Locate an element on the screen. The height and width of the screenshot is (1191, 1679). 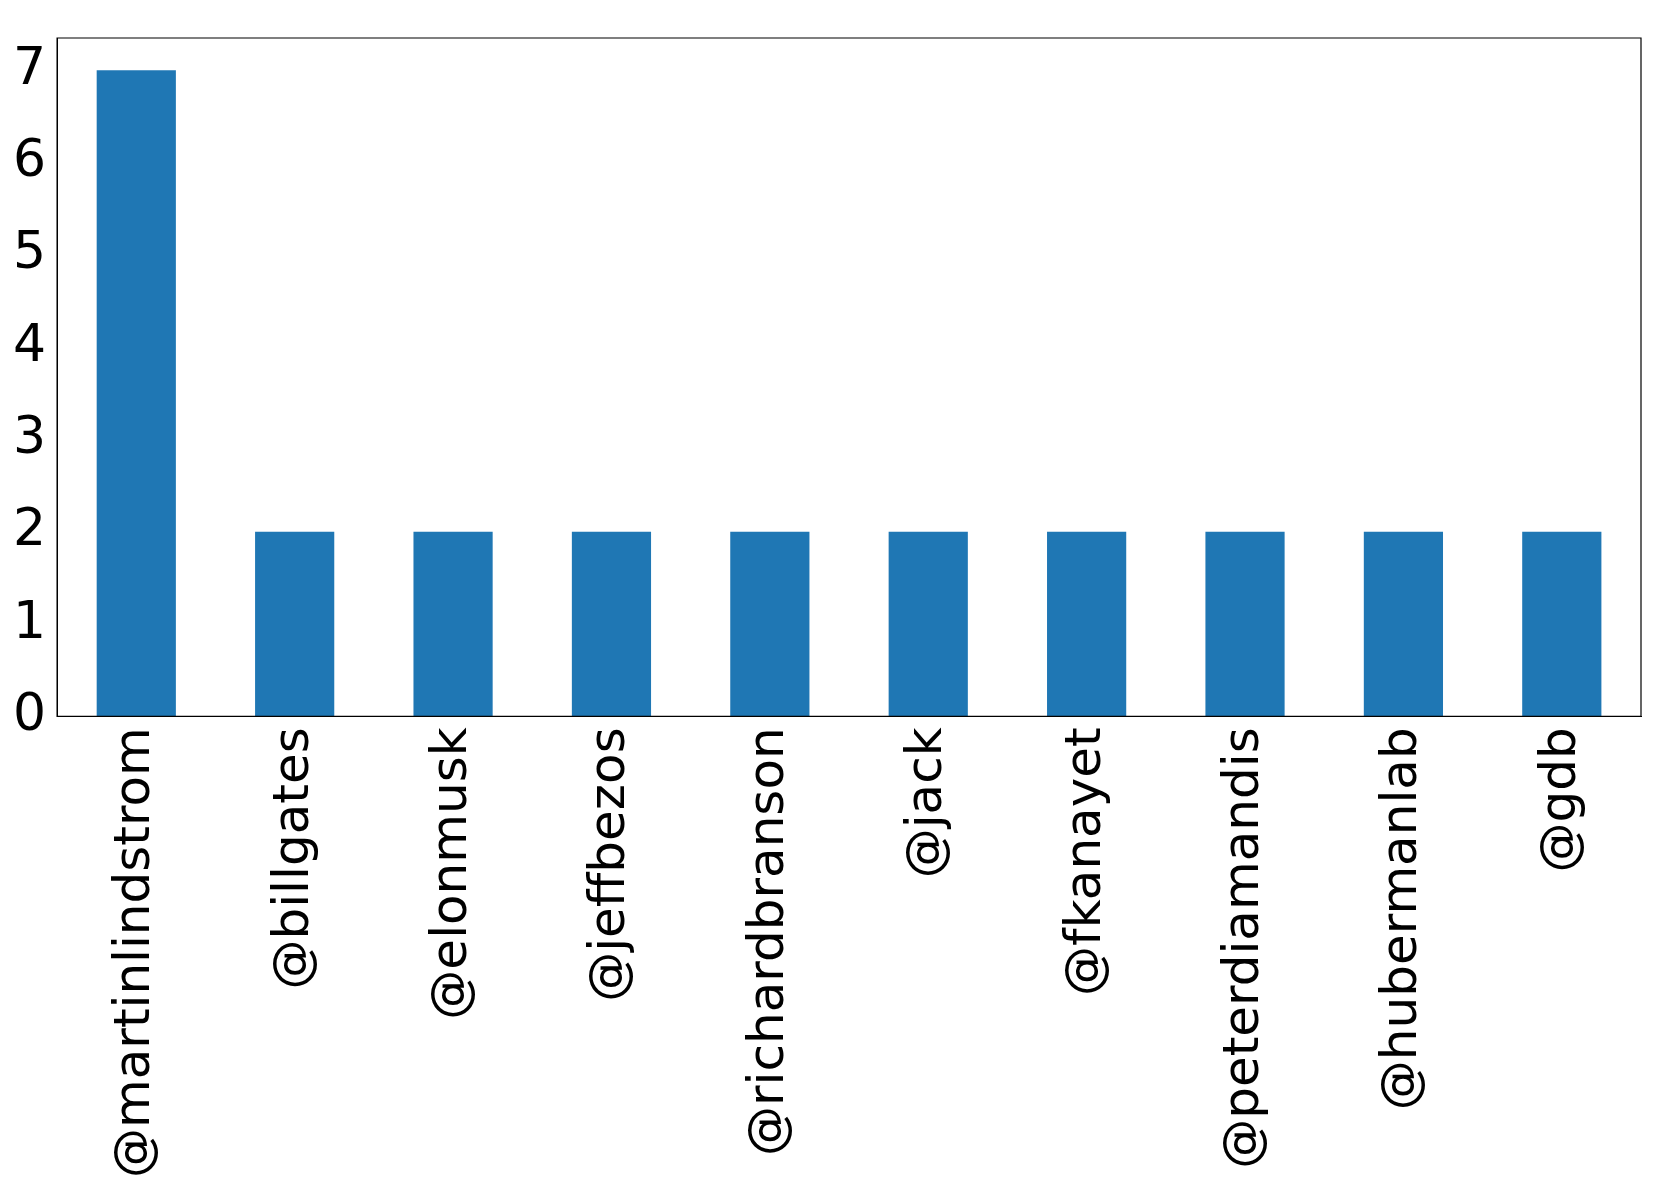
x-tick-label: @jeffbezos is located at coordinates (607, 864).